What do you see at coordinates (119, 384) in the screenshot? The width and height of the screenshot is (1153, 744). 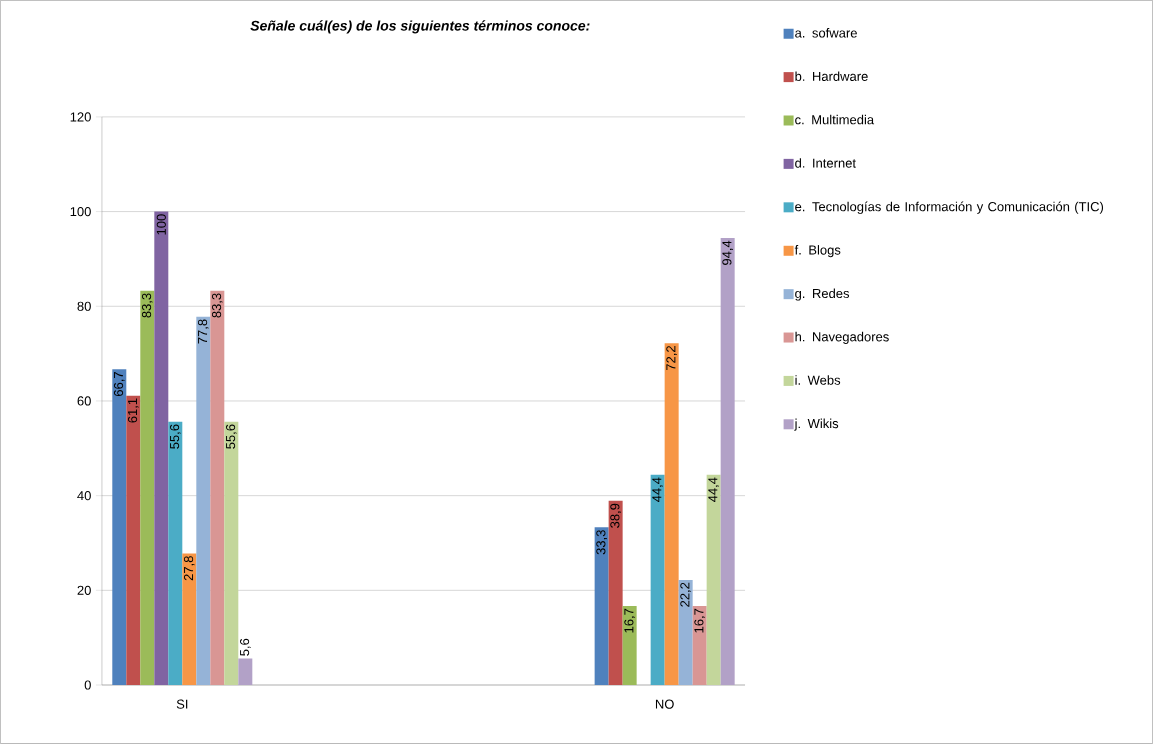 I see `data-label: 66,7` at bounding box center [119, 384].